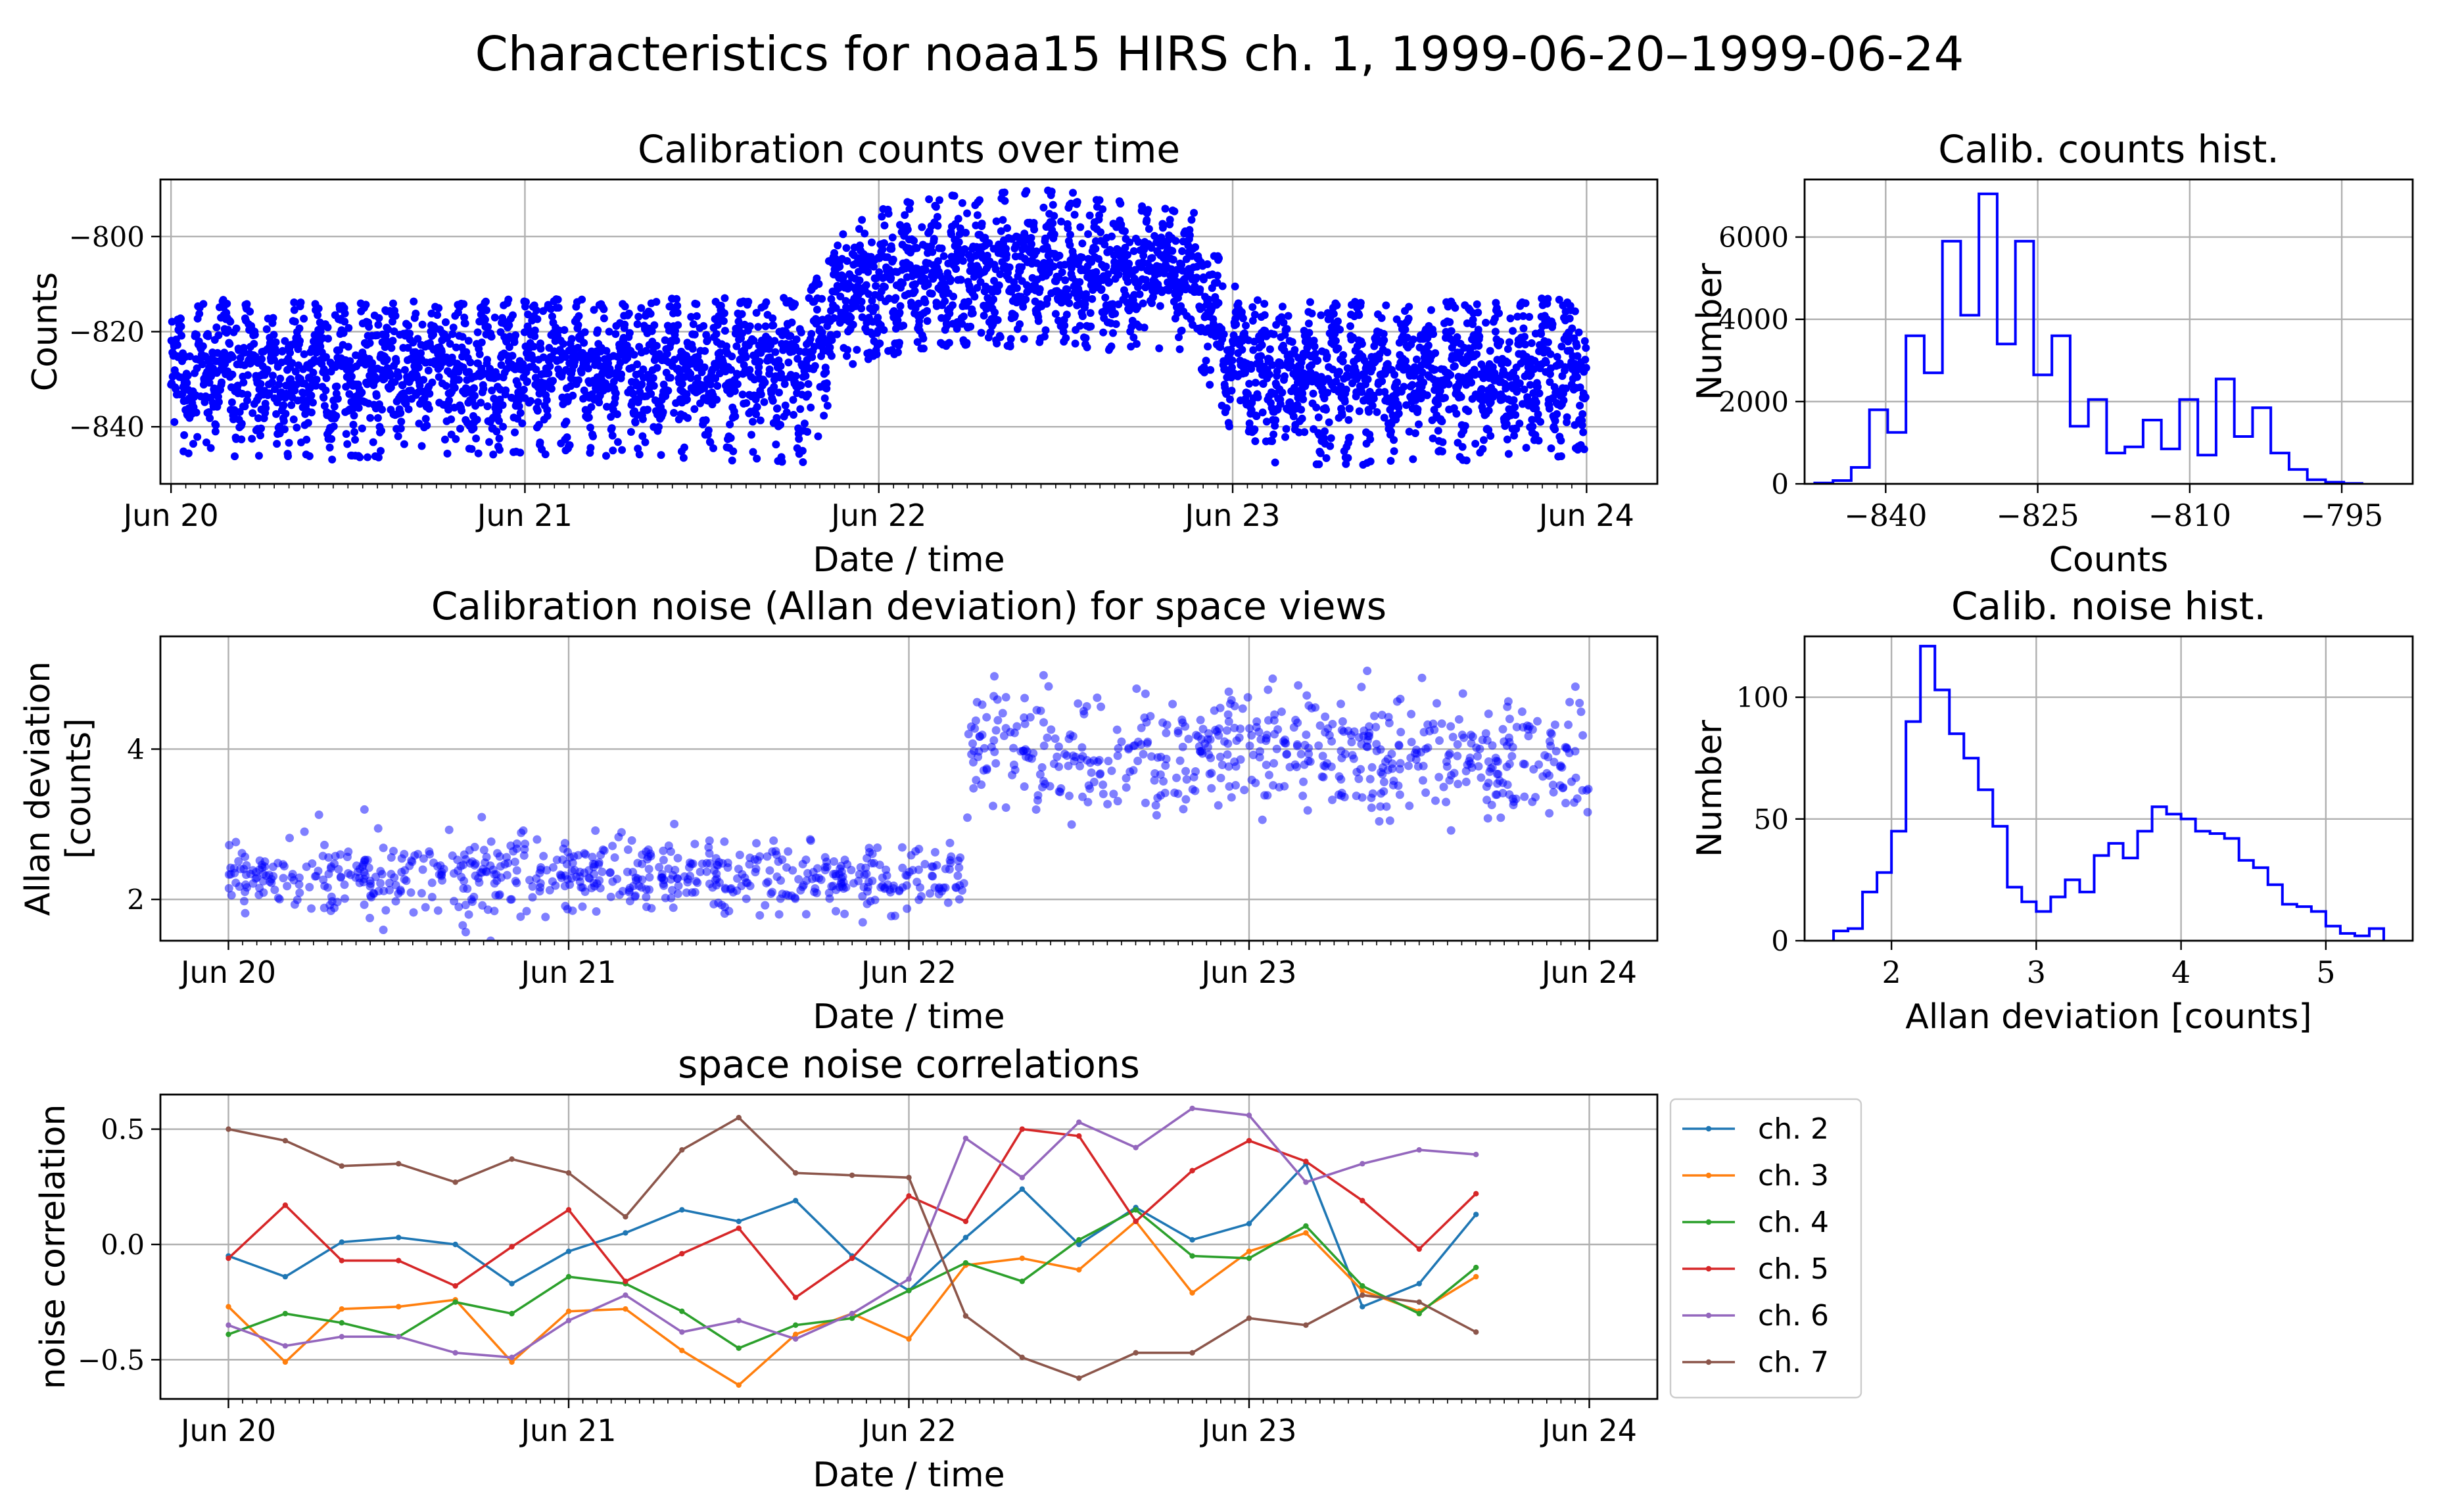  What do you see at coordinates (908, 788) in the screenshot?
I see `grid-lines` at bounding box center [908, 788].